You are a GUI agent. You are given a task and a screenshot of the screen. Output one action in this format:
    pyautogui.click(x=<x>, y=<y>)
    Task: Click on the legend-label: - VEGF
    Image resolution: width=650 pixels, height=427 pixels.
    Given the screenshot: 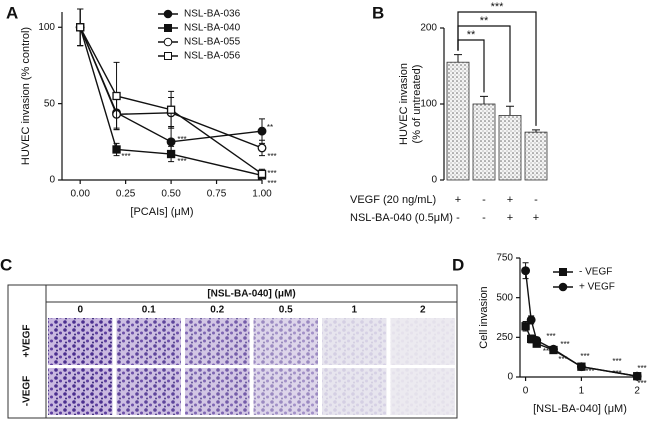 What is the action you would take?
    pyautogui.click(x=595, y=272)
    